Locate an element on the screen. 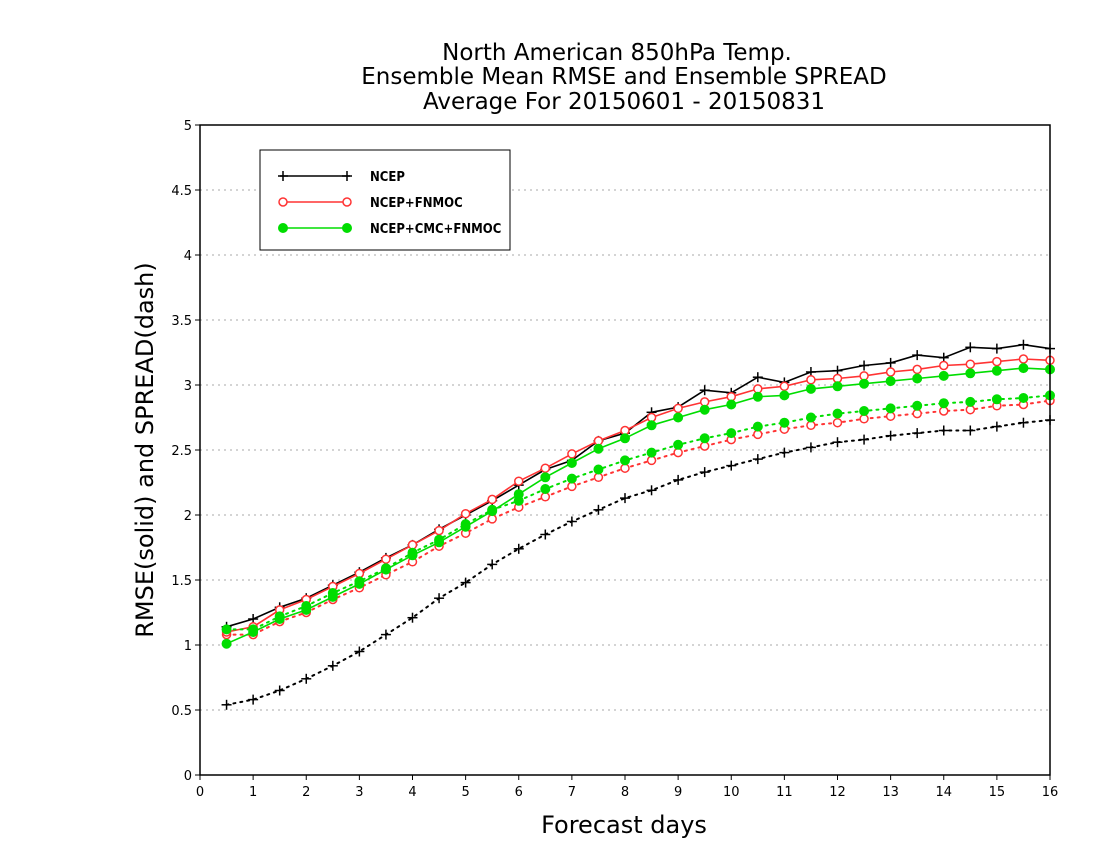 The image size is (1100, 850). x-tick-label-6: 6 is located at coordinates (519, 792).